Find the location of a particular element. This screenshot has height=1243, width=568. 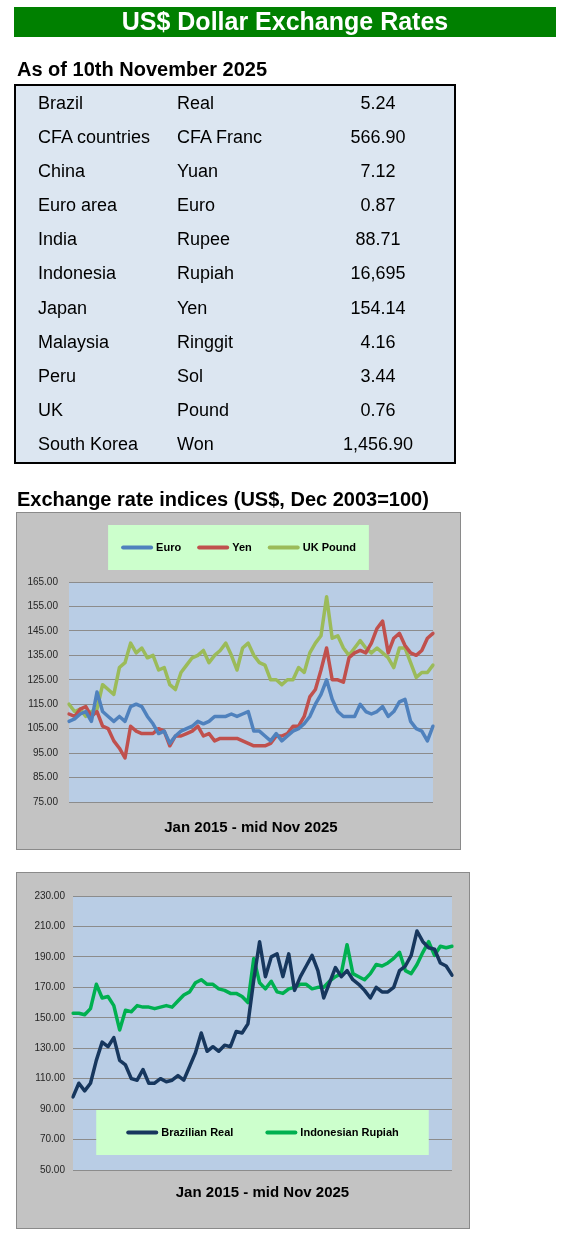

y-tick-label: 135.00 is located at coordinates (43, 655).